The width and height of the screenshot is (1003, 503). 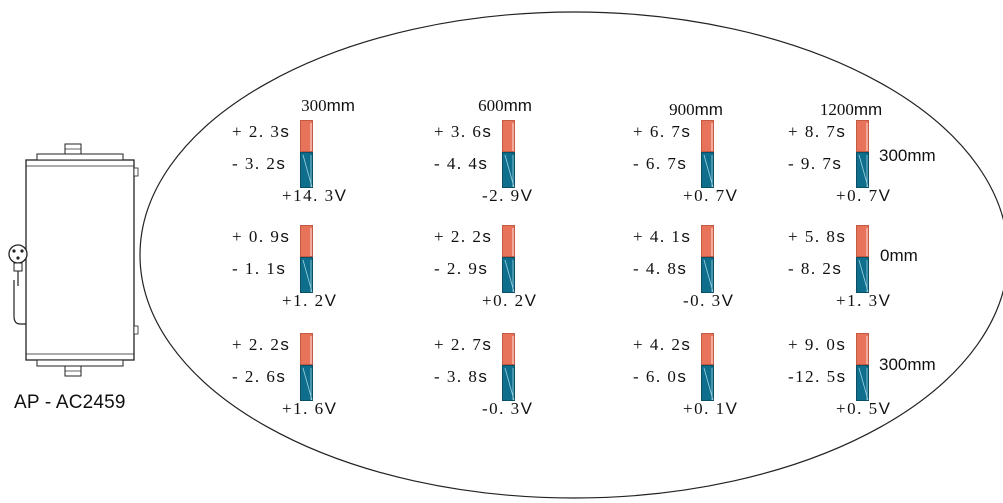 What do you see at coordinates (258, 376) in the screenshot?
I see `negative-time-value: - 2. 6s` at bounding box center [258, 376].